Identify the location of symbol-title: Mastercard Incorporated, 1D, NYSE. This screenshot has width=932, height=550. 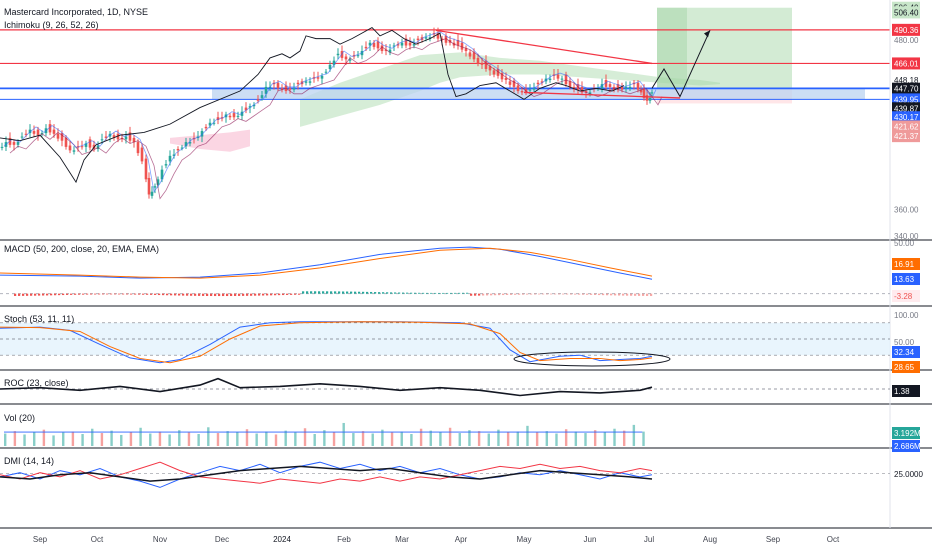
(76, 12).